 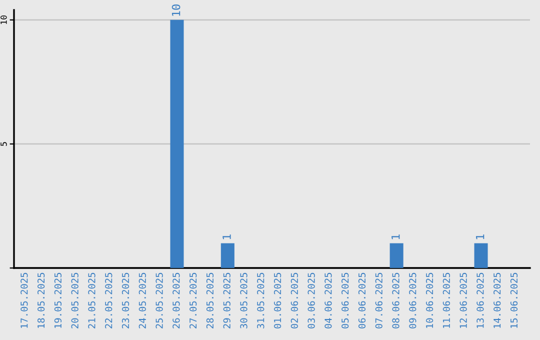 I want to click on x-tick-label: 06.06.2025, so click(x=362, y=300).